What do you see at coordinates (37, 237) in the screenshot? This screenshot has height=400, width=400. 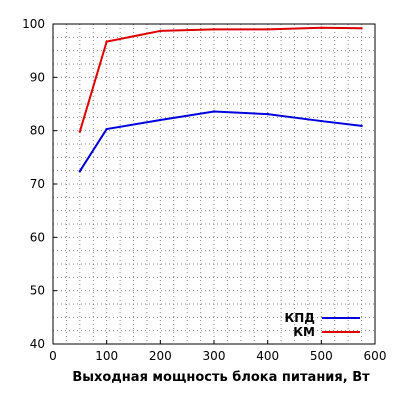 I see `y-tick-label: 60` at bounding box center [37, 237].